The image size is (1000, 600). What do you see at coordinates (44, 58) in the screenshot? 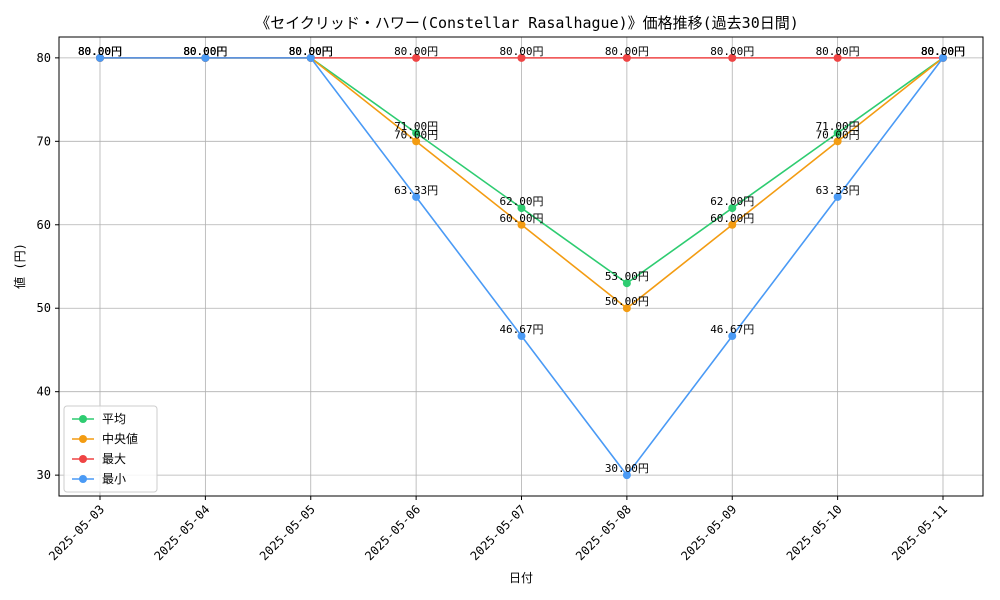
I see `y-tick-label: 80` at bounding box center [44, 58].